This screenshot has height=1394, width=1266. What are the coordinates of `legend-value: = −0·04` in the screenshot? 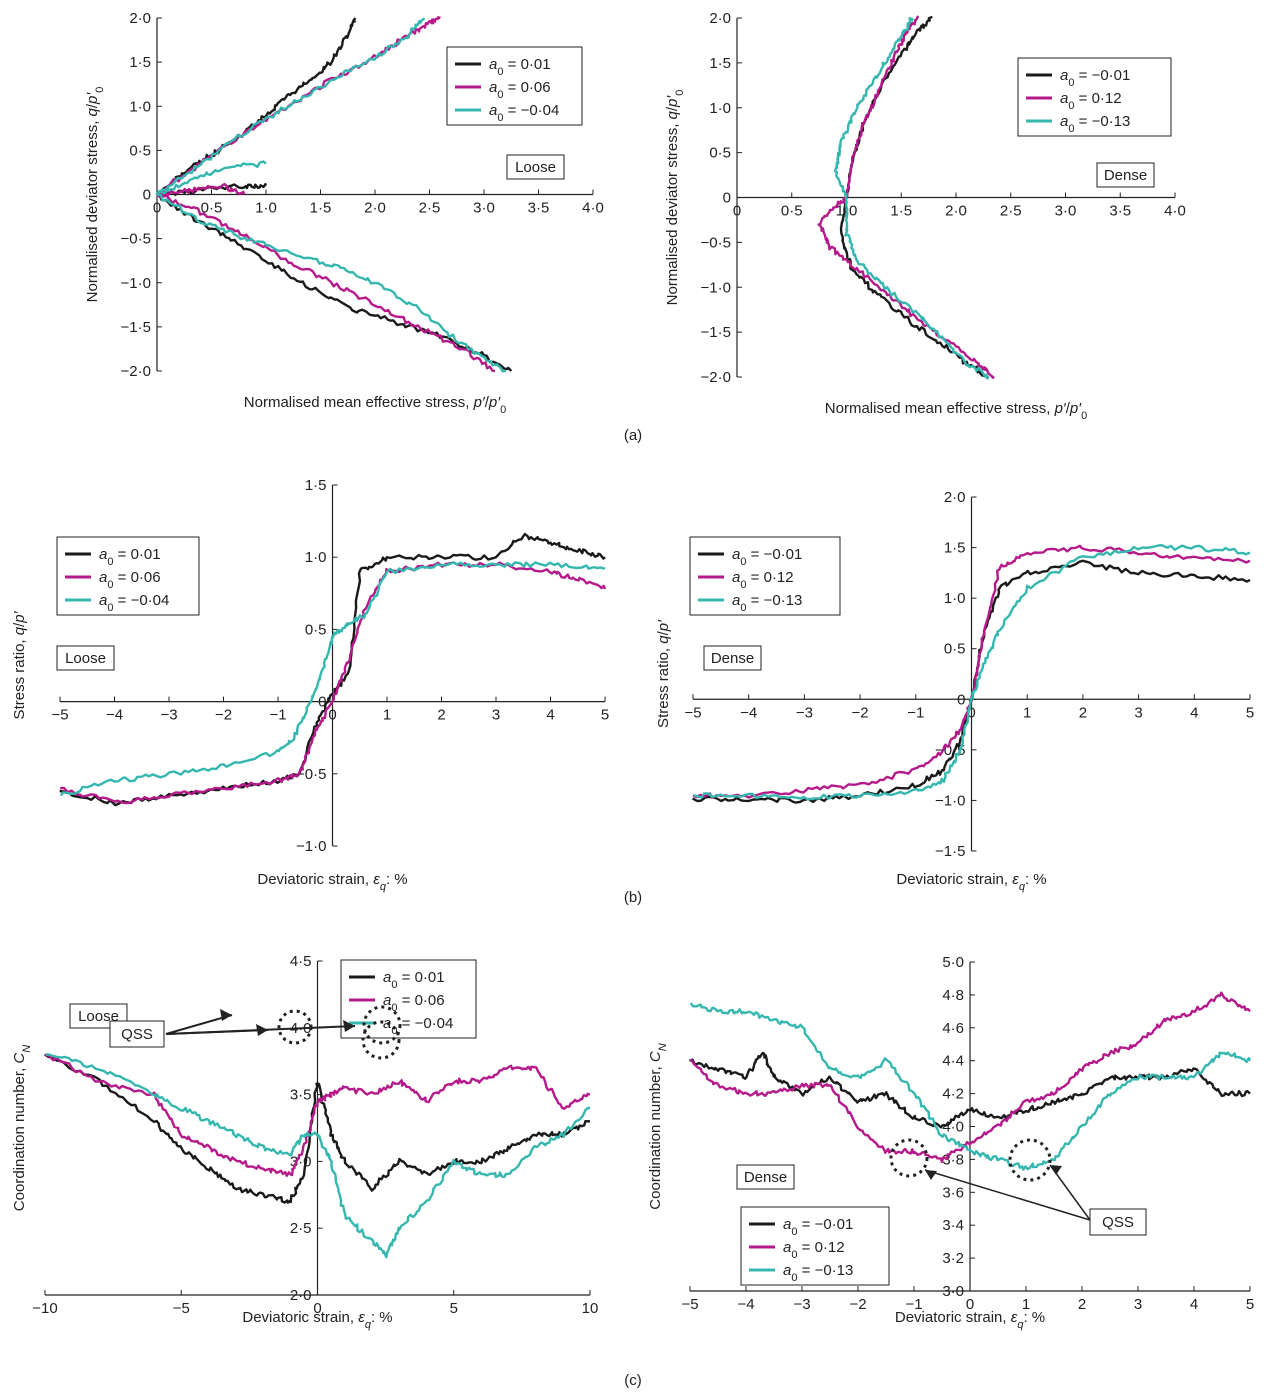 It's located at (141, 600).